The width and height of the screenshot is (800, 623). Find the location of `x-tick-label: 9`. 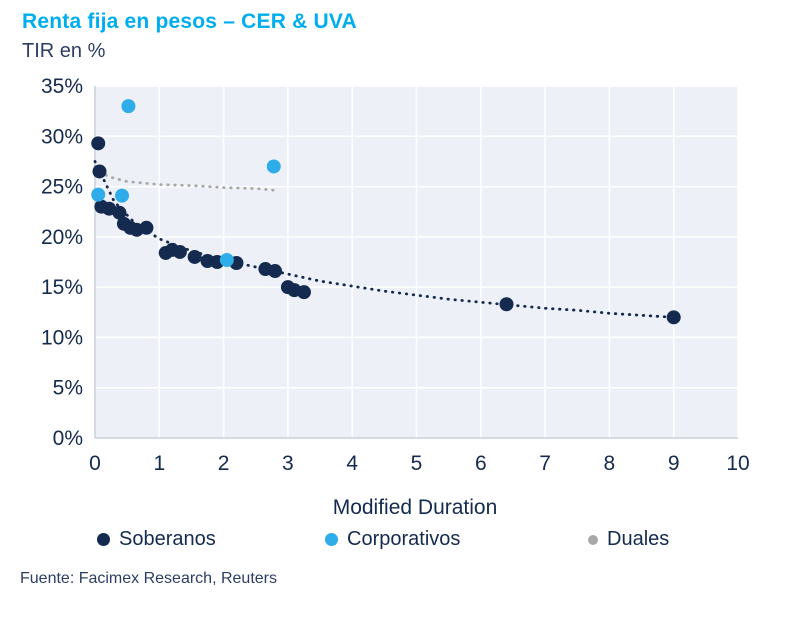

x-tick-label: 9 is located at coordinates (674, 463).